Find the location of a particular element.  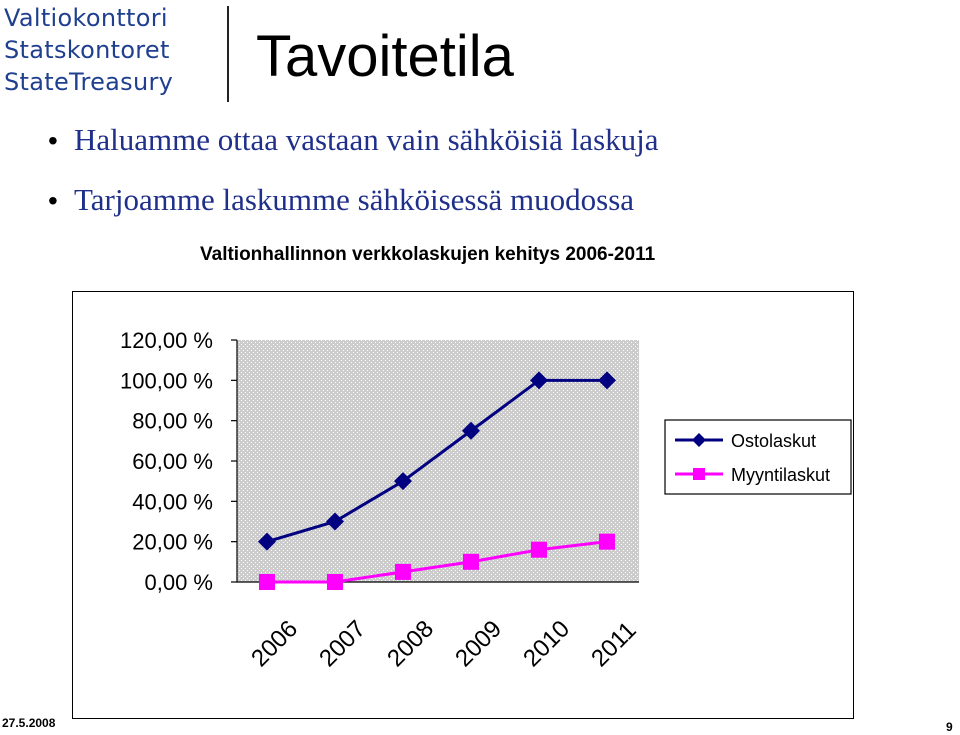

page-number: 9 is located at coordinates (949, 727).